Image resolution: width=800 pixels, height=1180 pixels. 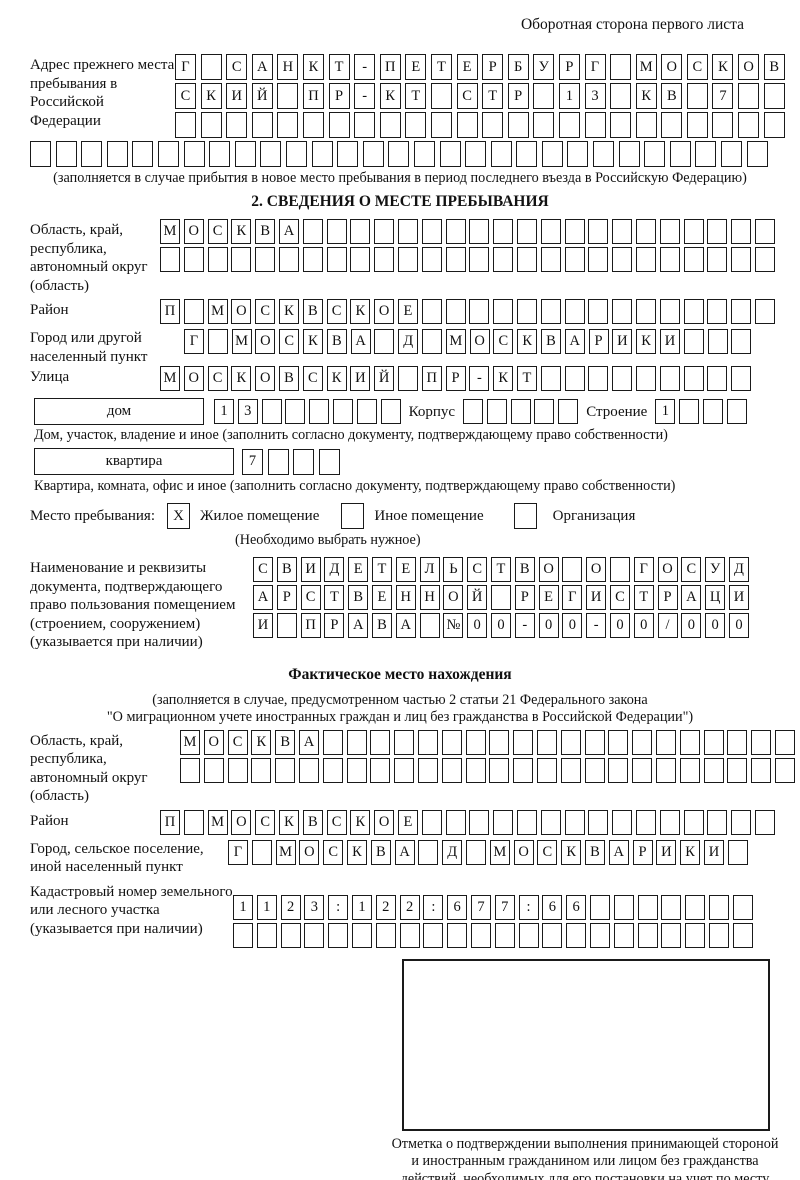 What do you see at coordinates (738, 597) in the screenshot?
I see `char-cell: И` at bounding box center [738, 597].